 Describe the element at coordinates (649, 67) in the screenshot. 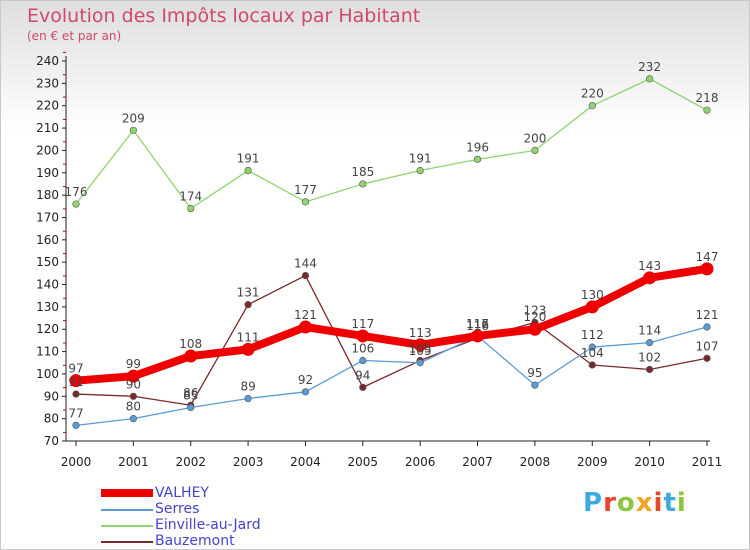

I see `data-label: 232` at that location.